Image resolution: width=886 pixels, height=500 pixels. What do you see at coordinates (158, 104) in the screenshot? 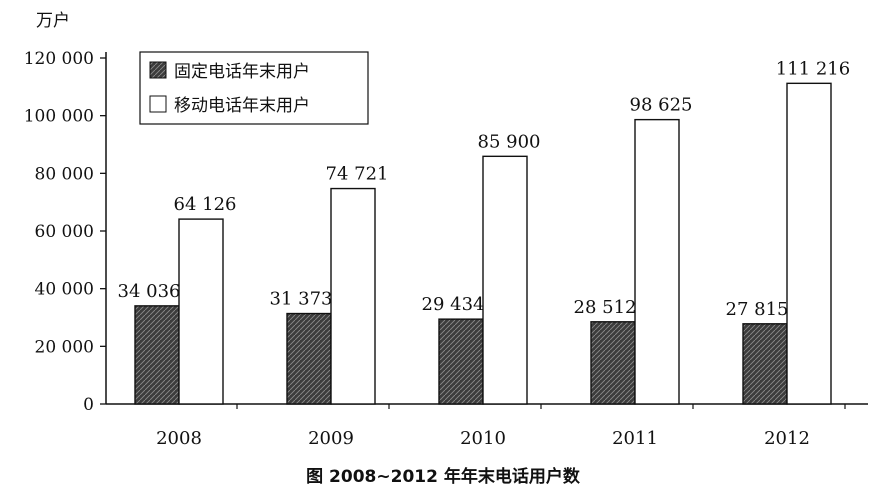
I see `legend-swatch-mobile` at bounding box center [158, 104].